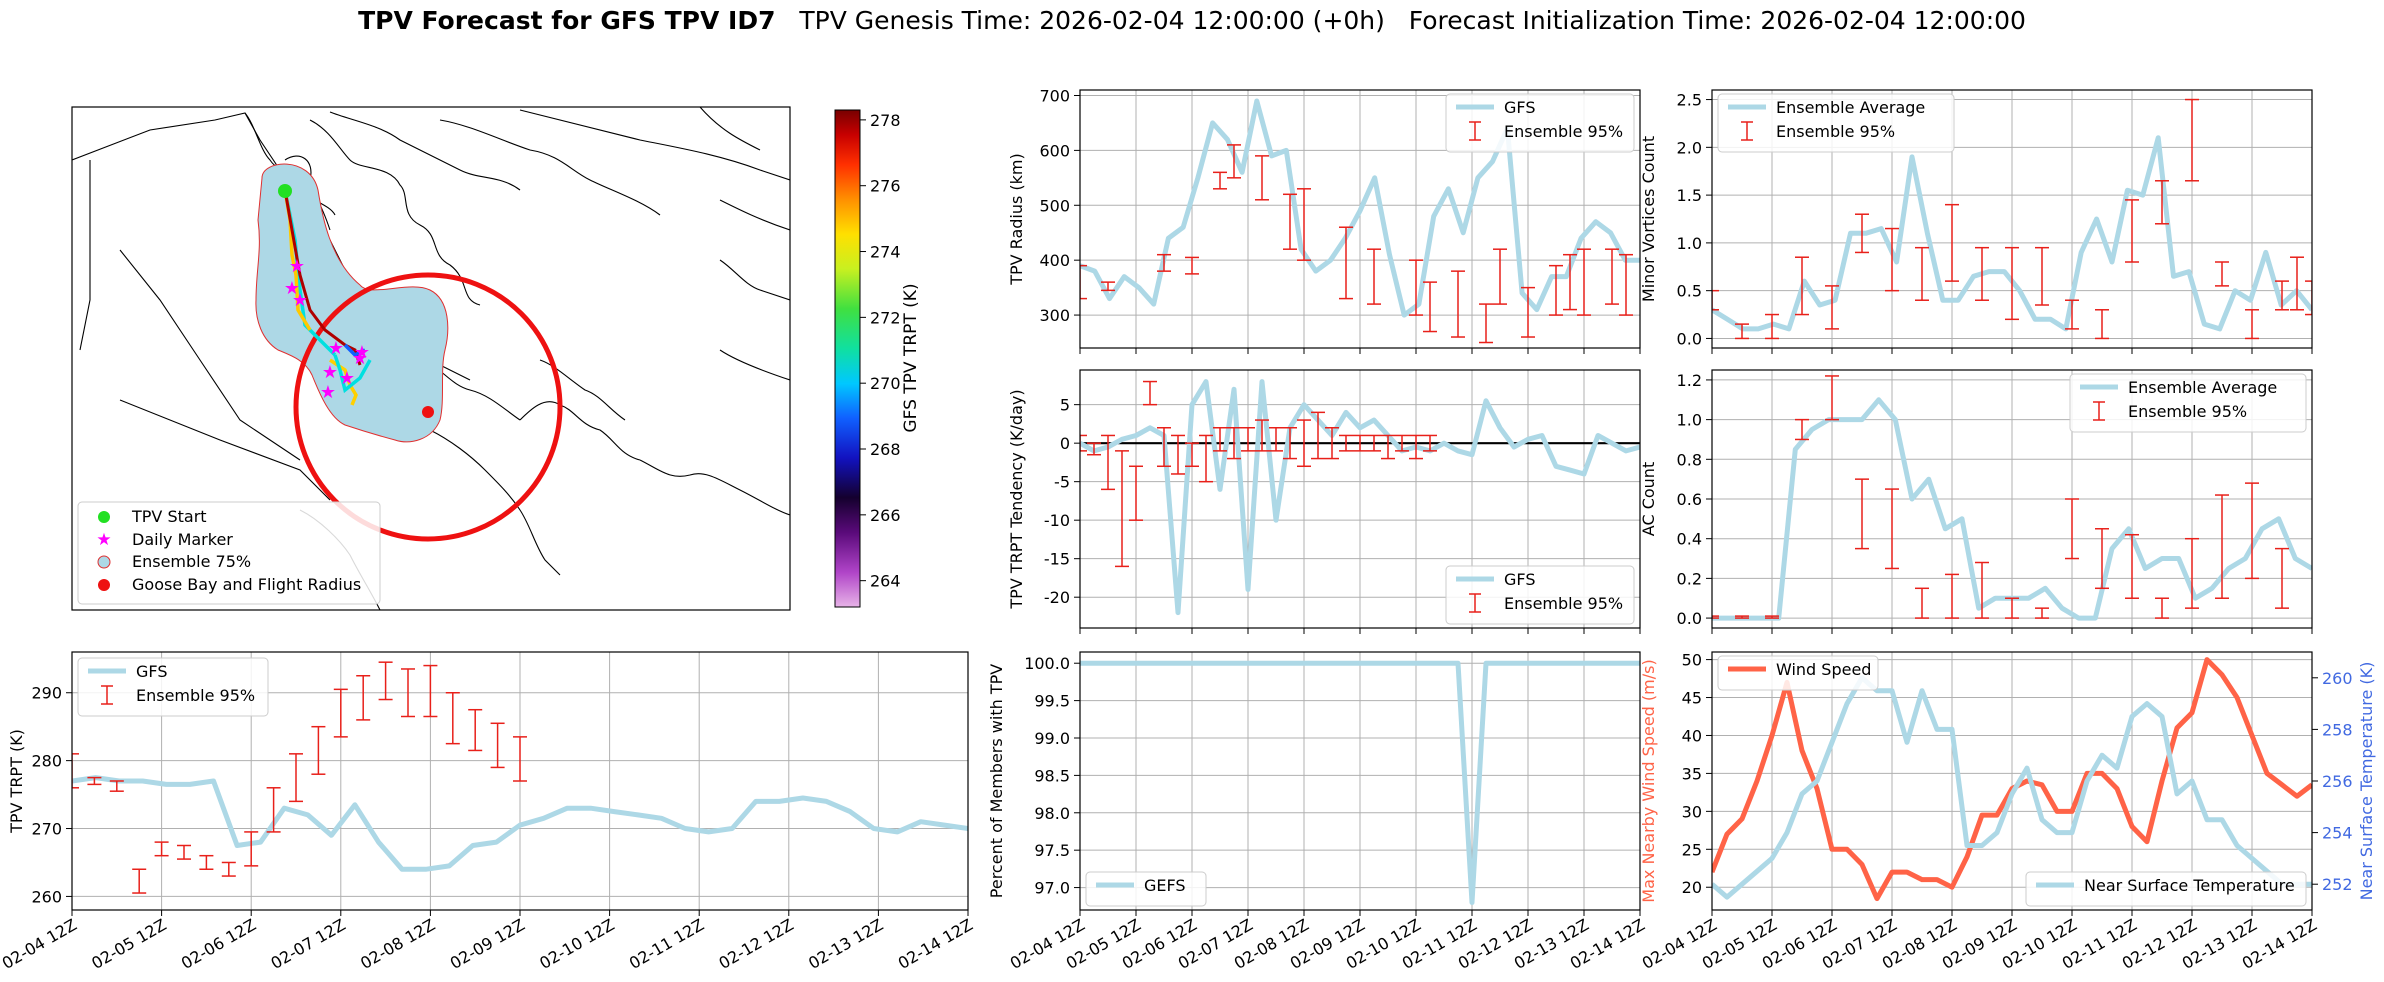  What do you see at coordinates (1057, 559) in the screenshot?
I see `y-tick-label: -15` at bounding box center [1057, 559].